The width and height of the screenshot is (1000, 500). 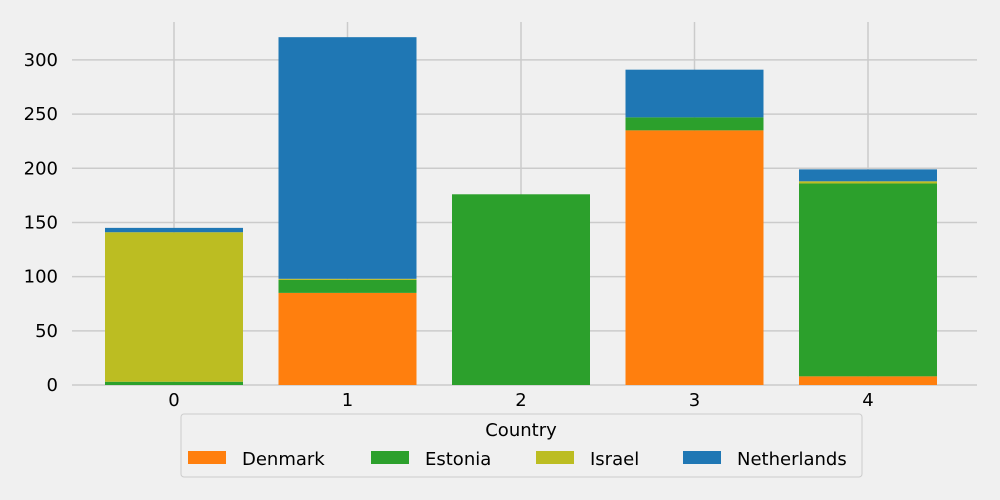 What do you see at coordinates (555, 457) in the screenshot?
I see `legend-swatch-israel` at bounding box center [555, 457].